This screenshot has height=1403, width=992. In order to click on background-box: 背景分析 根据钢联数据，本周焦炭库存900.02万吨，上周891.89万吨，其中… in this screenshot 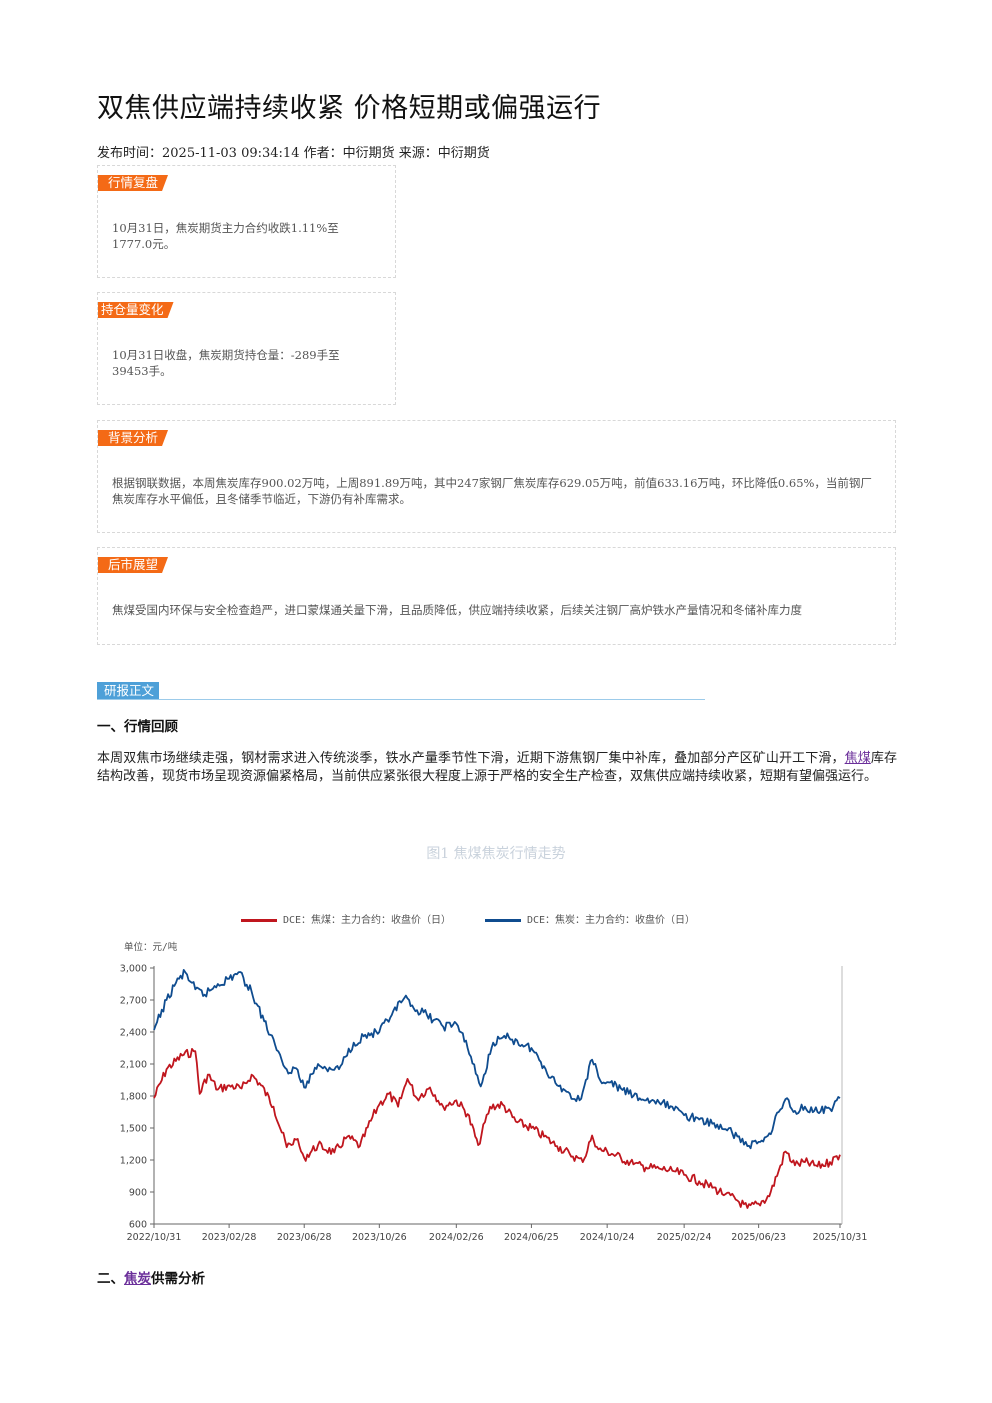, I will do `click(496, 476)`.